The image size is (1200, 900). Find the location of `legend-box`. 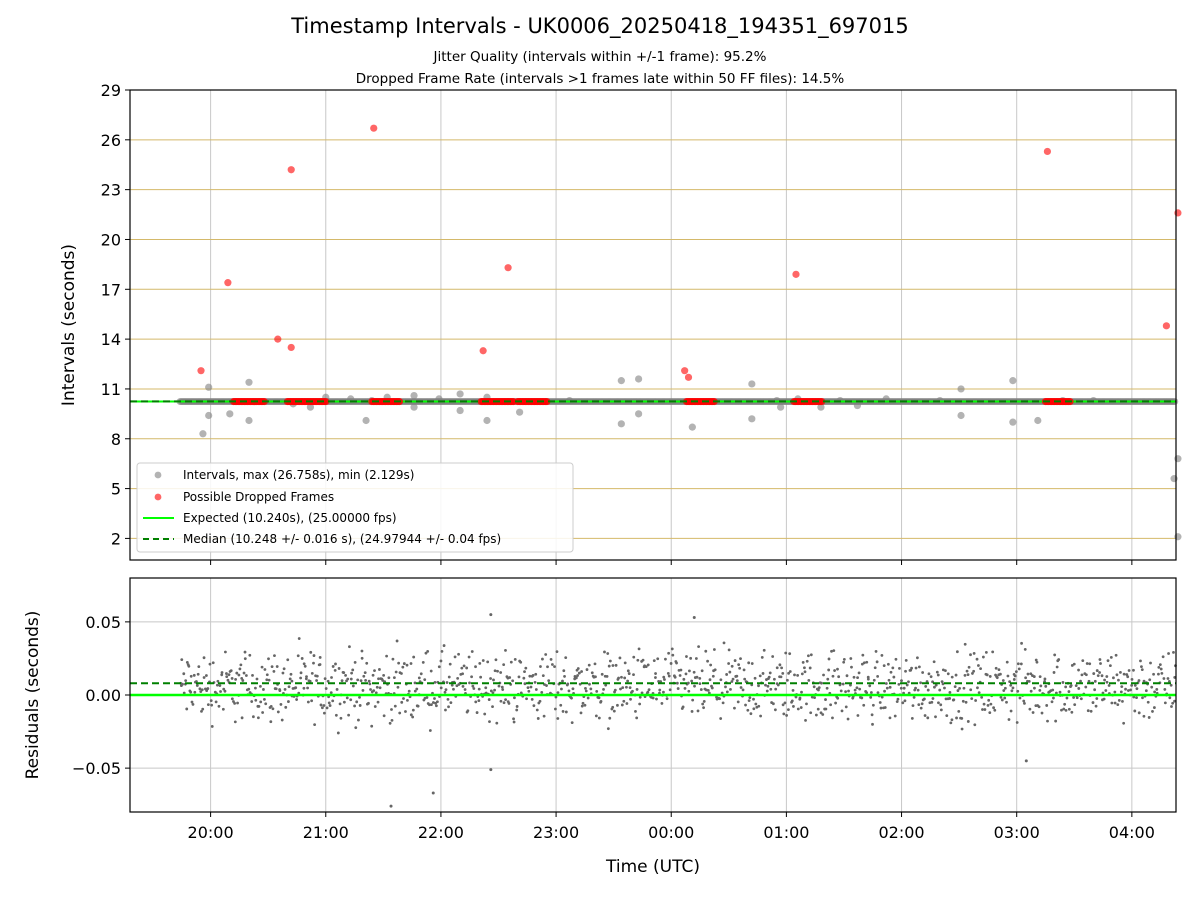

legend-box is located at coordinates (355, 507).